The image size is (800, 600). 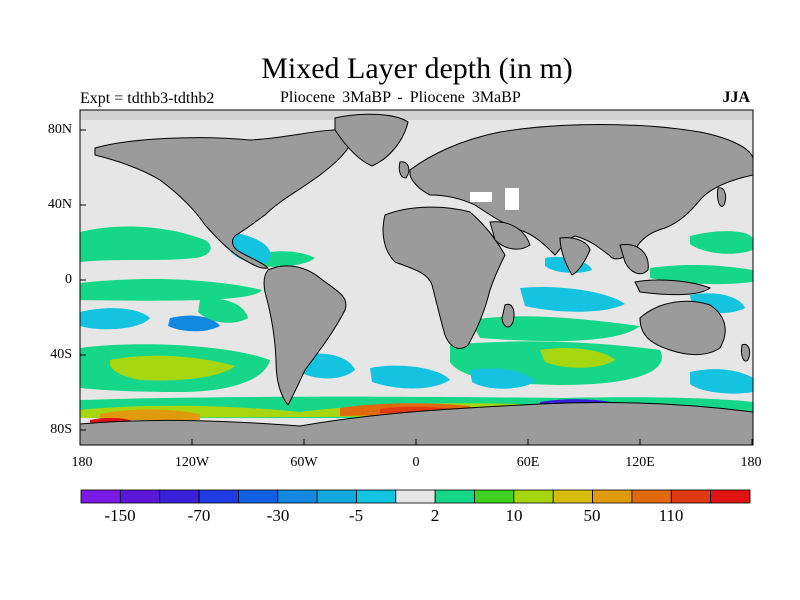 I want to click on experiment-comparison-label: Pliocene 3MaBP - Pliocene 3MaBP, so click(x=400, y=97).